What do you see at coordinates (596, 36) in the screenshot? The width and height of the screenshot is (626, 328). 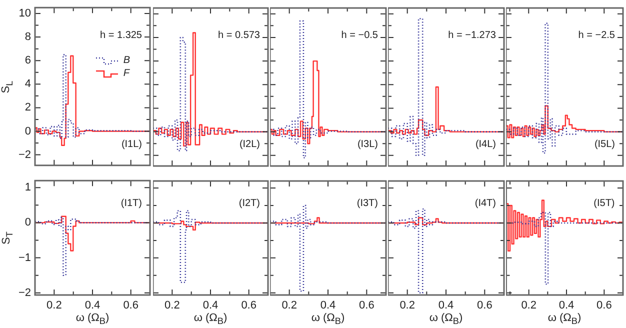 I see `annotation: h = −2.5` at bounding box center [596, 36].